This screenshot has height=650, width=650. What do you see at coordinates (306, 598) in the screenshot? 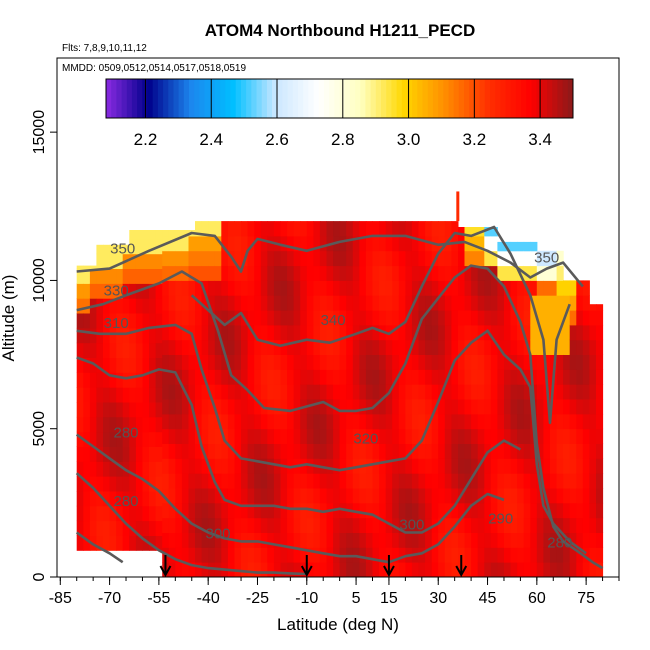
I see `x-tick-label: -10` at bounding box center [306, 598].